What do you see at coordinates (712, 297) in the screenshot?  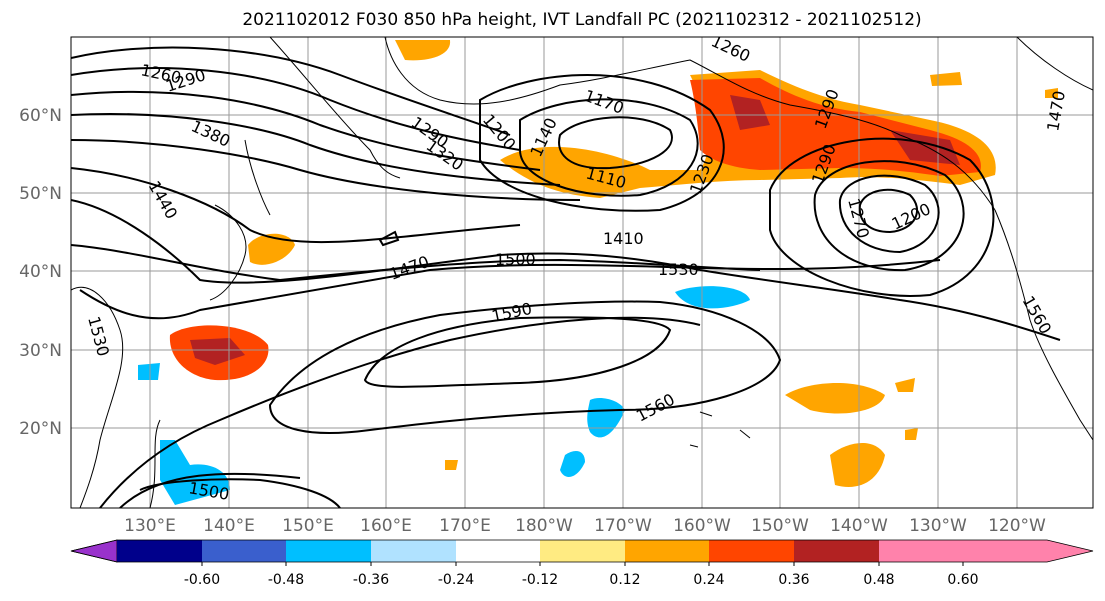 I see `ivt-central-neg` at bounding box center [712, 297].